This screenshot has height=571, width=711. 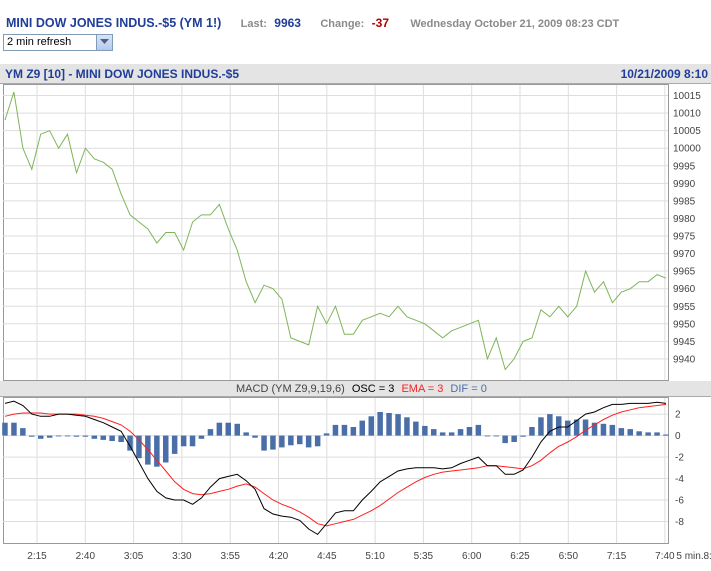 I want to click on price-y-tick-label: 9965, so click(x=684, y=272).